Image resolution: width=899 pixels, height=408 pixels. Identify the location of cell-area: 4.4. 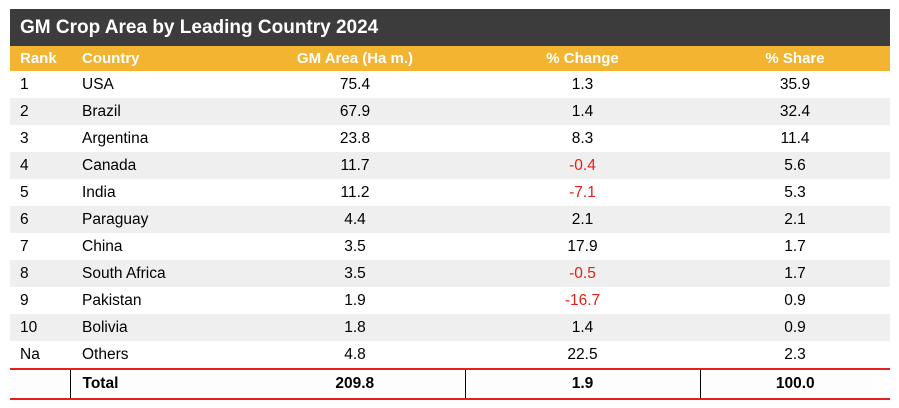
(355, 219).